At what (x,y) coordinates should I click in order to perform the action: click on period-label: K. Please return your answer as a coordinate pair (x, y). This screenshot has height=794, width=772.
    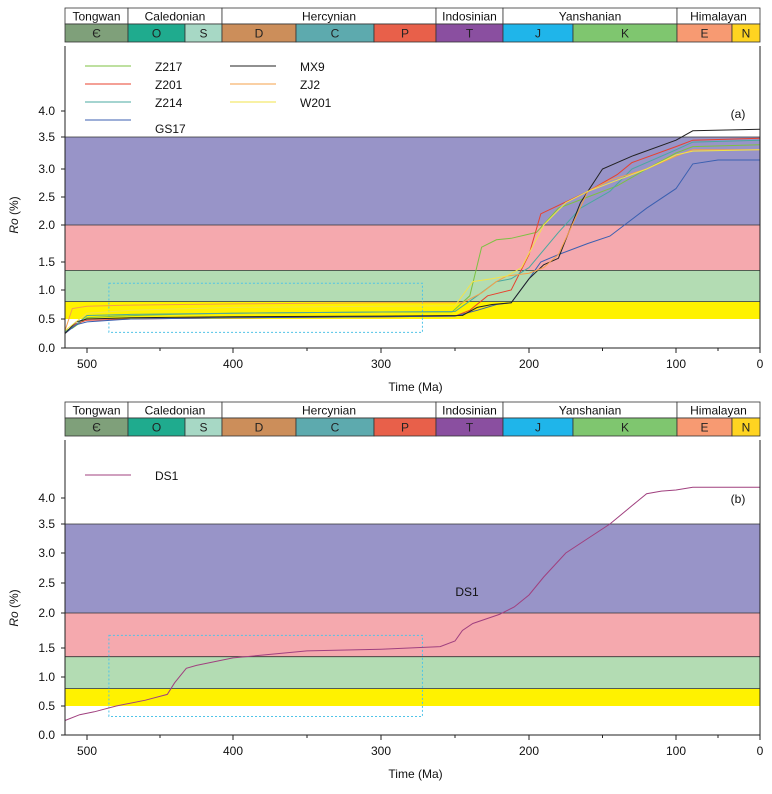
    Looking at the image, I should click on (625, 34).